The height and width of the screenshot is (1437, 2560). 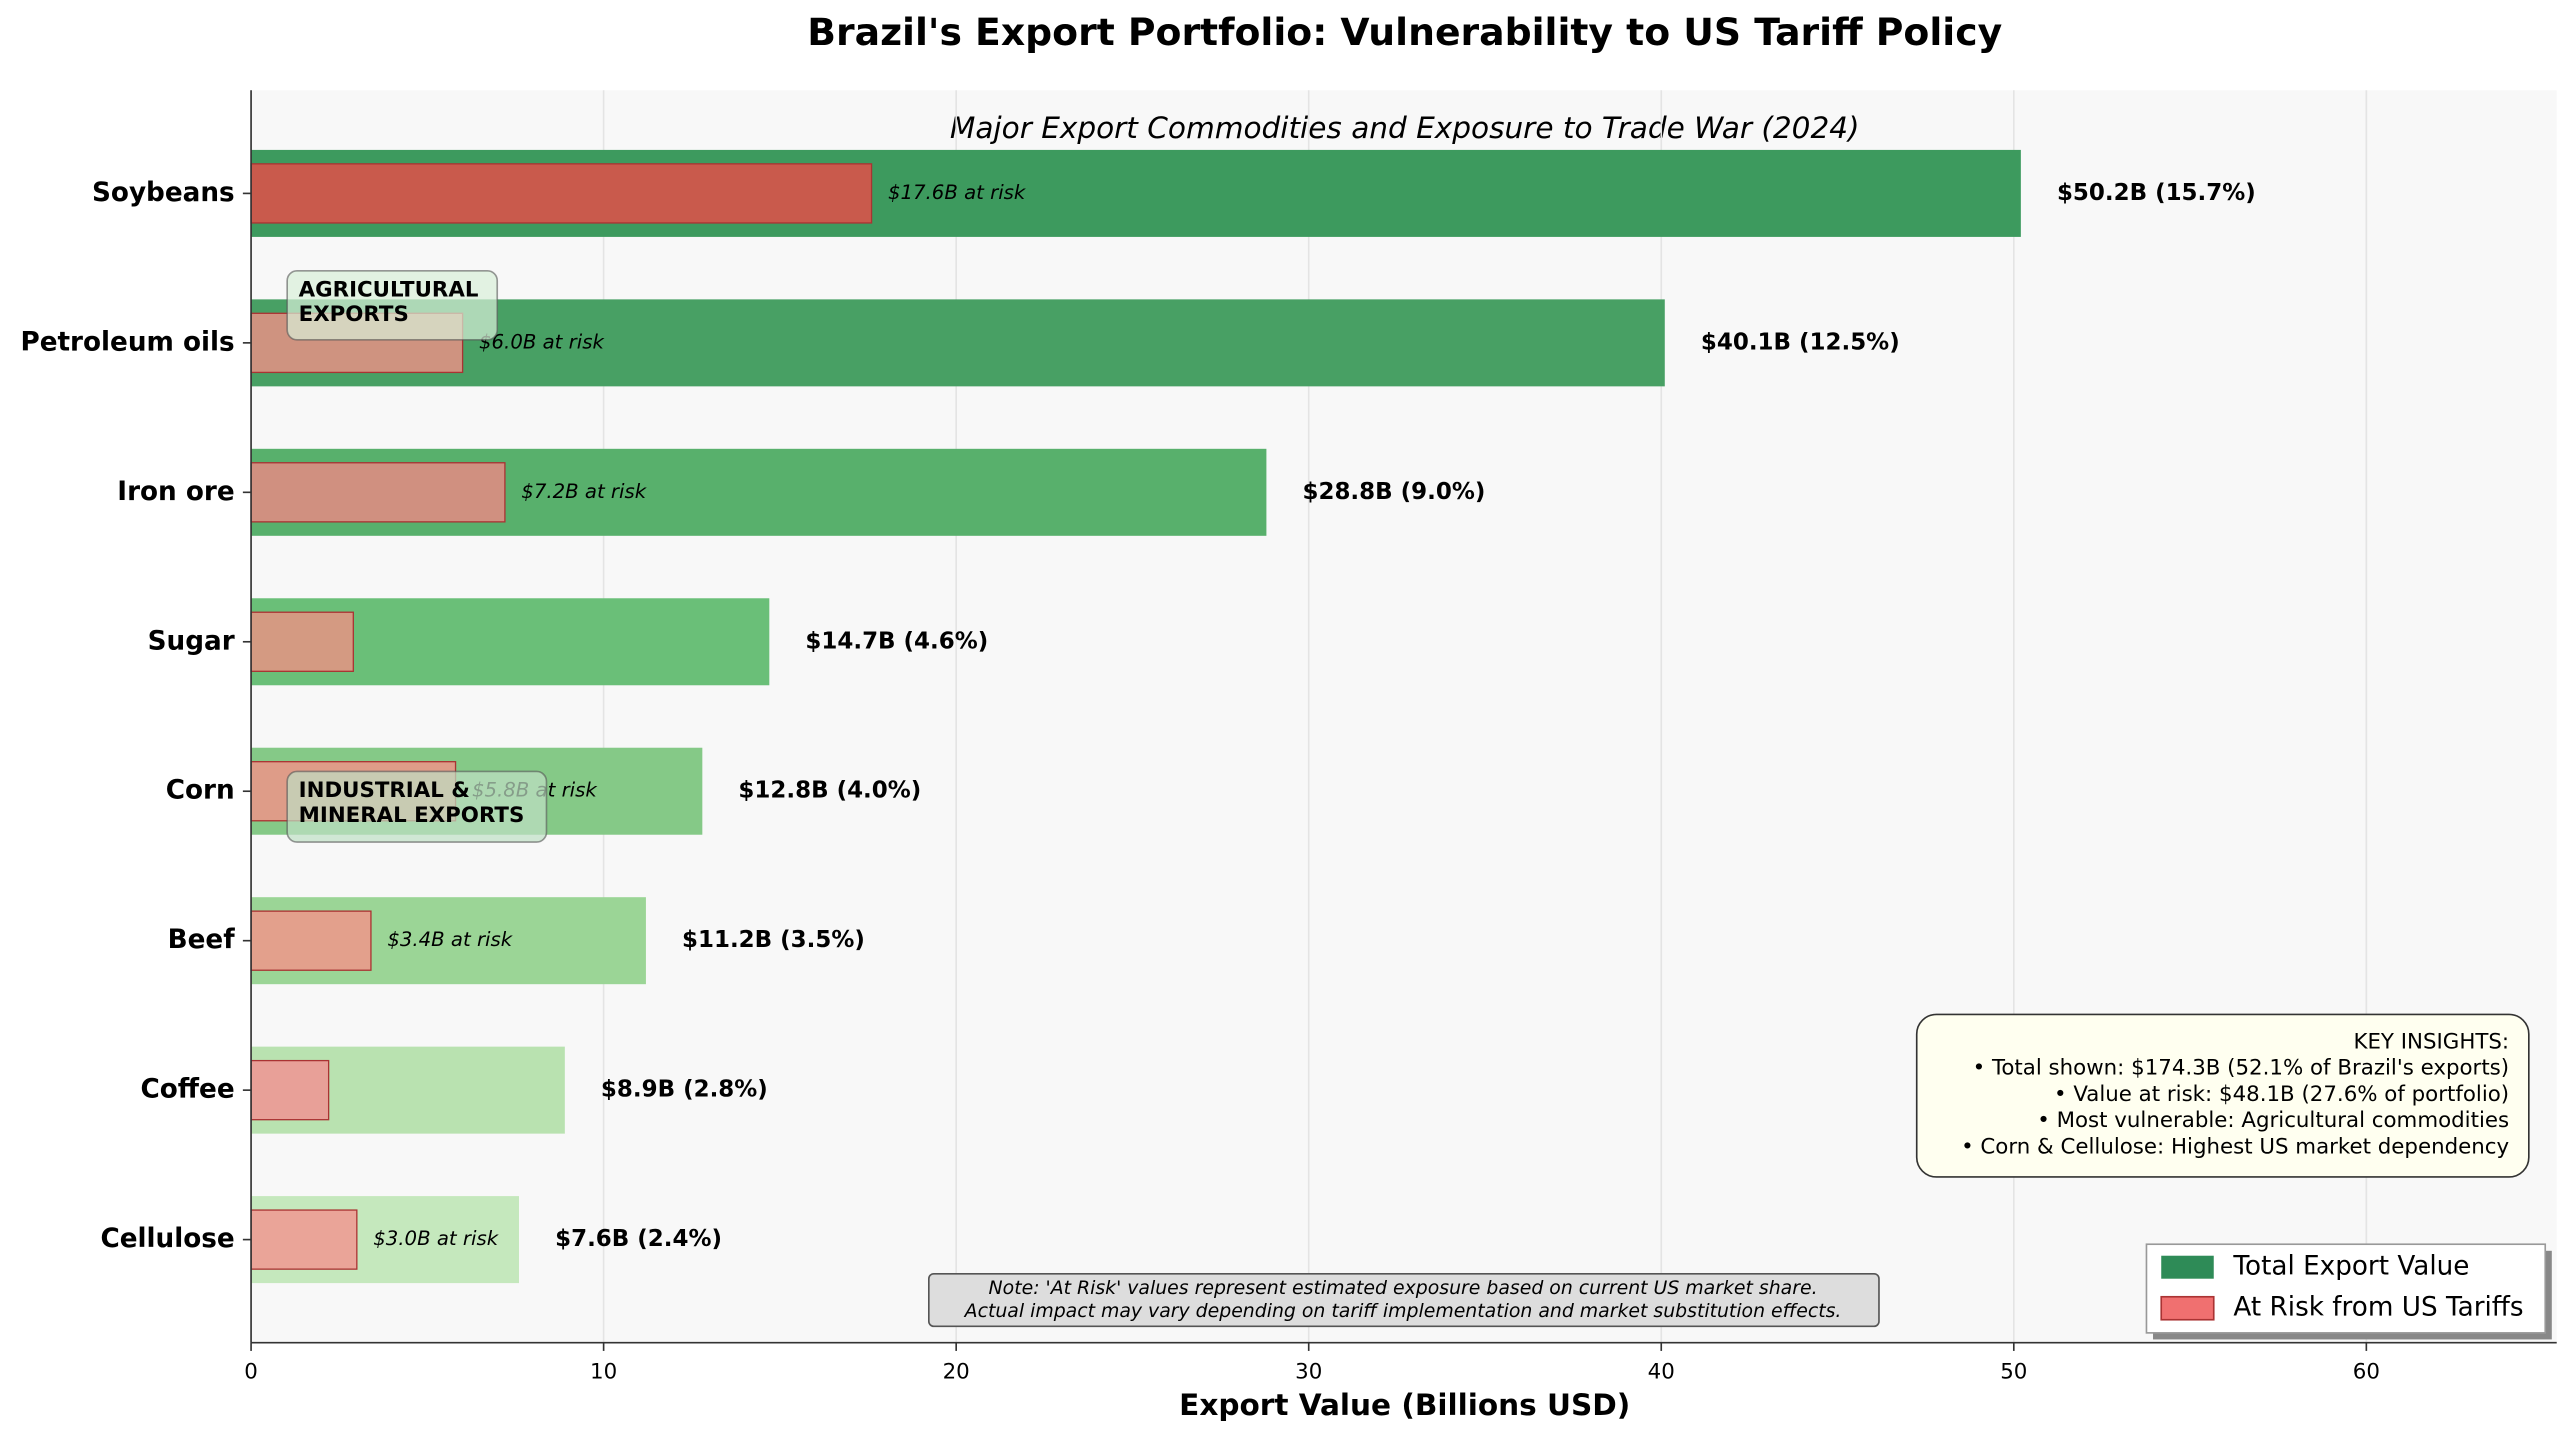 I want to click on y-tick-label: Beef, so click(x=202, y=940).